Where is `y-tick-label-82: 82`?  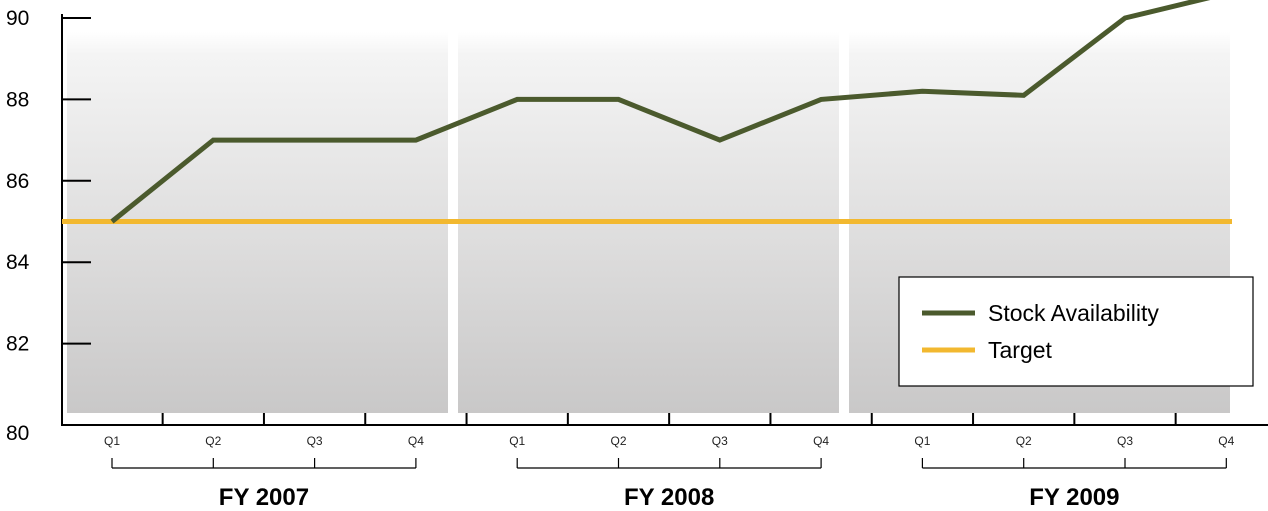 y-tick-label-82: 82 is located at coordinates (17, 344).